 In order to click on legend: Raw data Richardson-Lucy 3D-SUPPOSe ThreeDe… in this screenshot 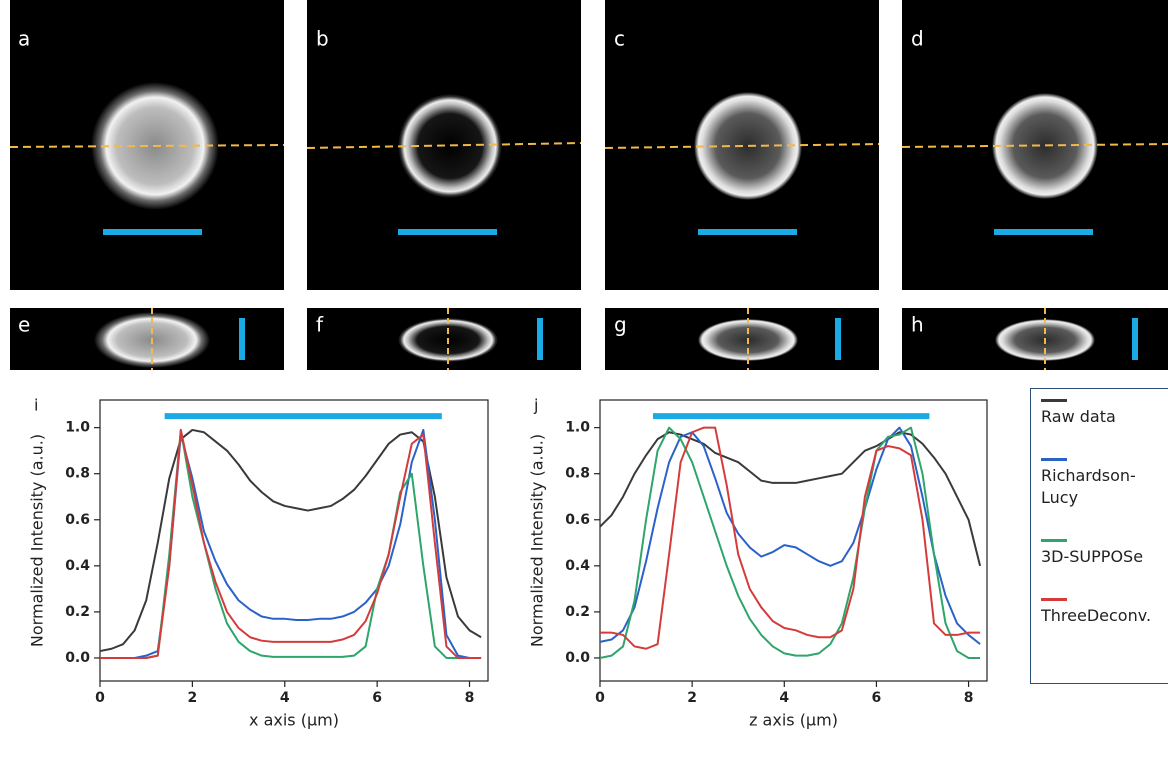, I will do `click(1099, 536)`.